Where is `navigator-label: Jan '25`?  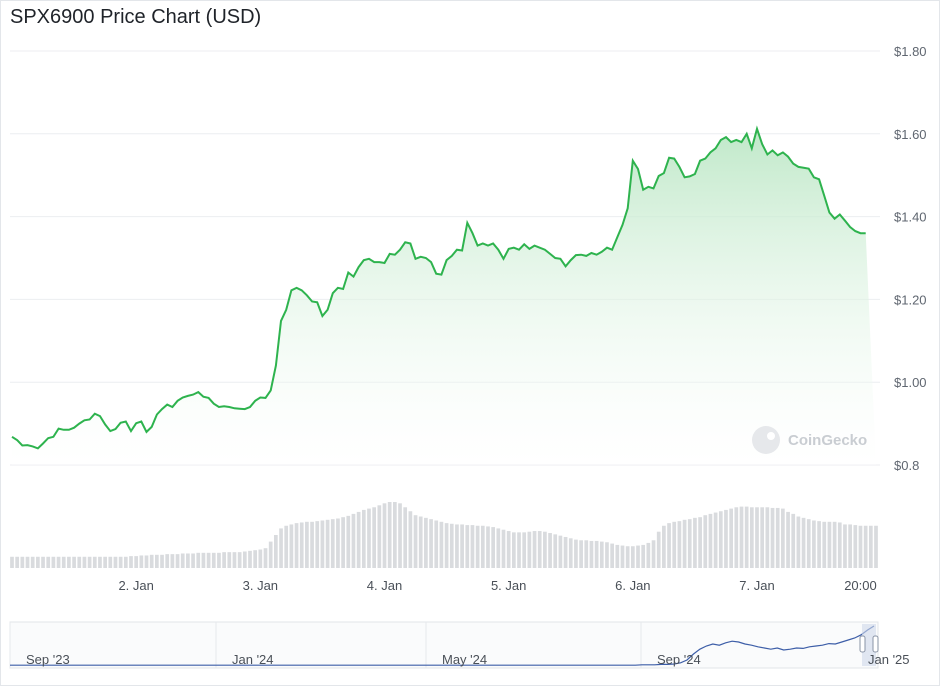
navigator-label: Jan '25 is located at coordinates (889, 659).